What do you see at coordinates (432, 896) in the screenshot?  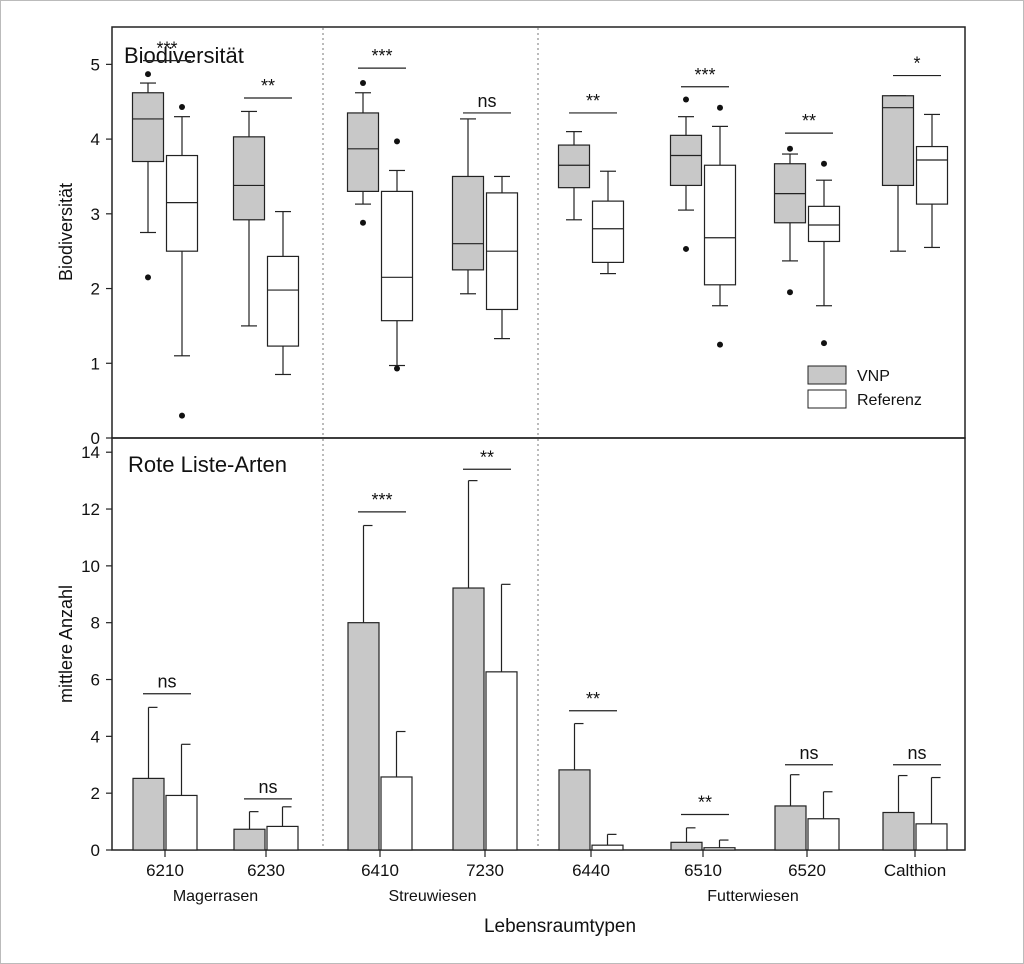 I see `group-label: Streuwiesen` at bounding box center [432, 896].